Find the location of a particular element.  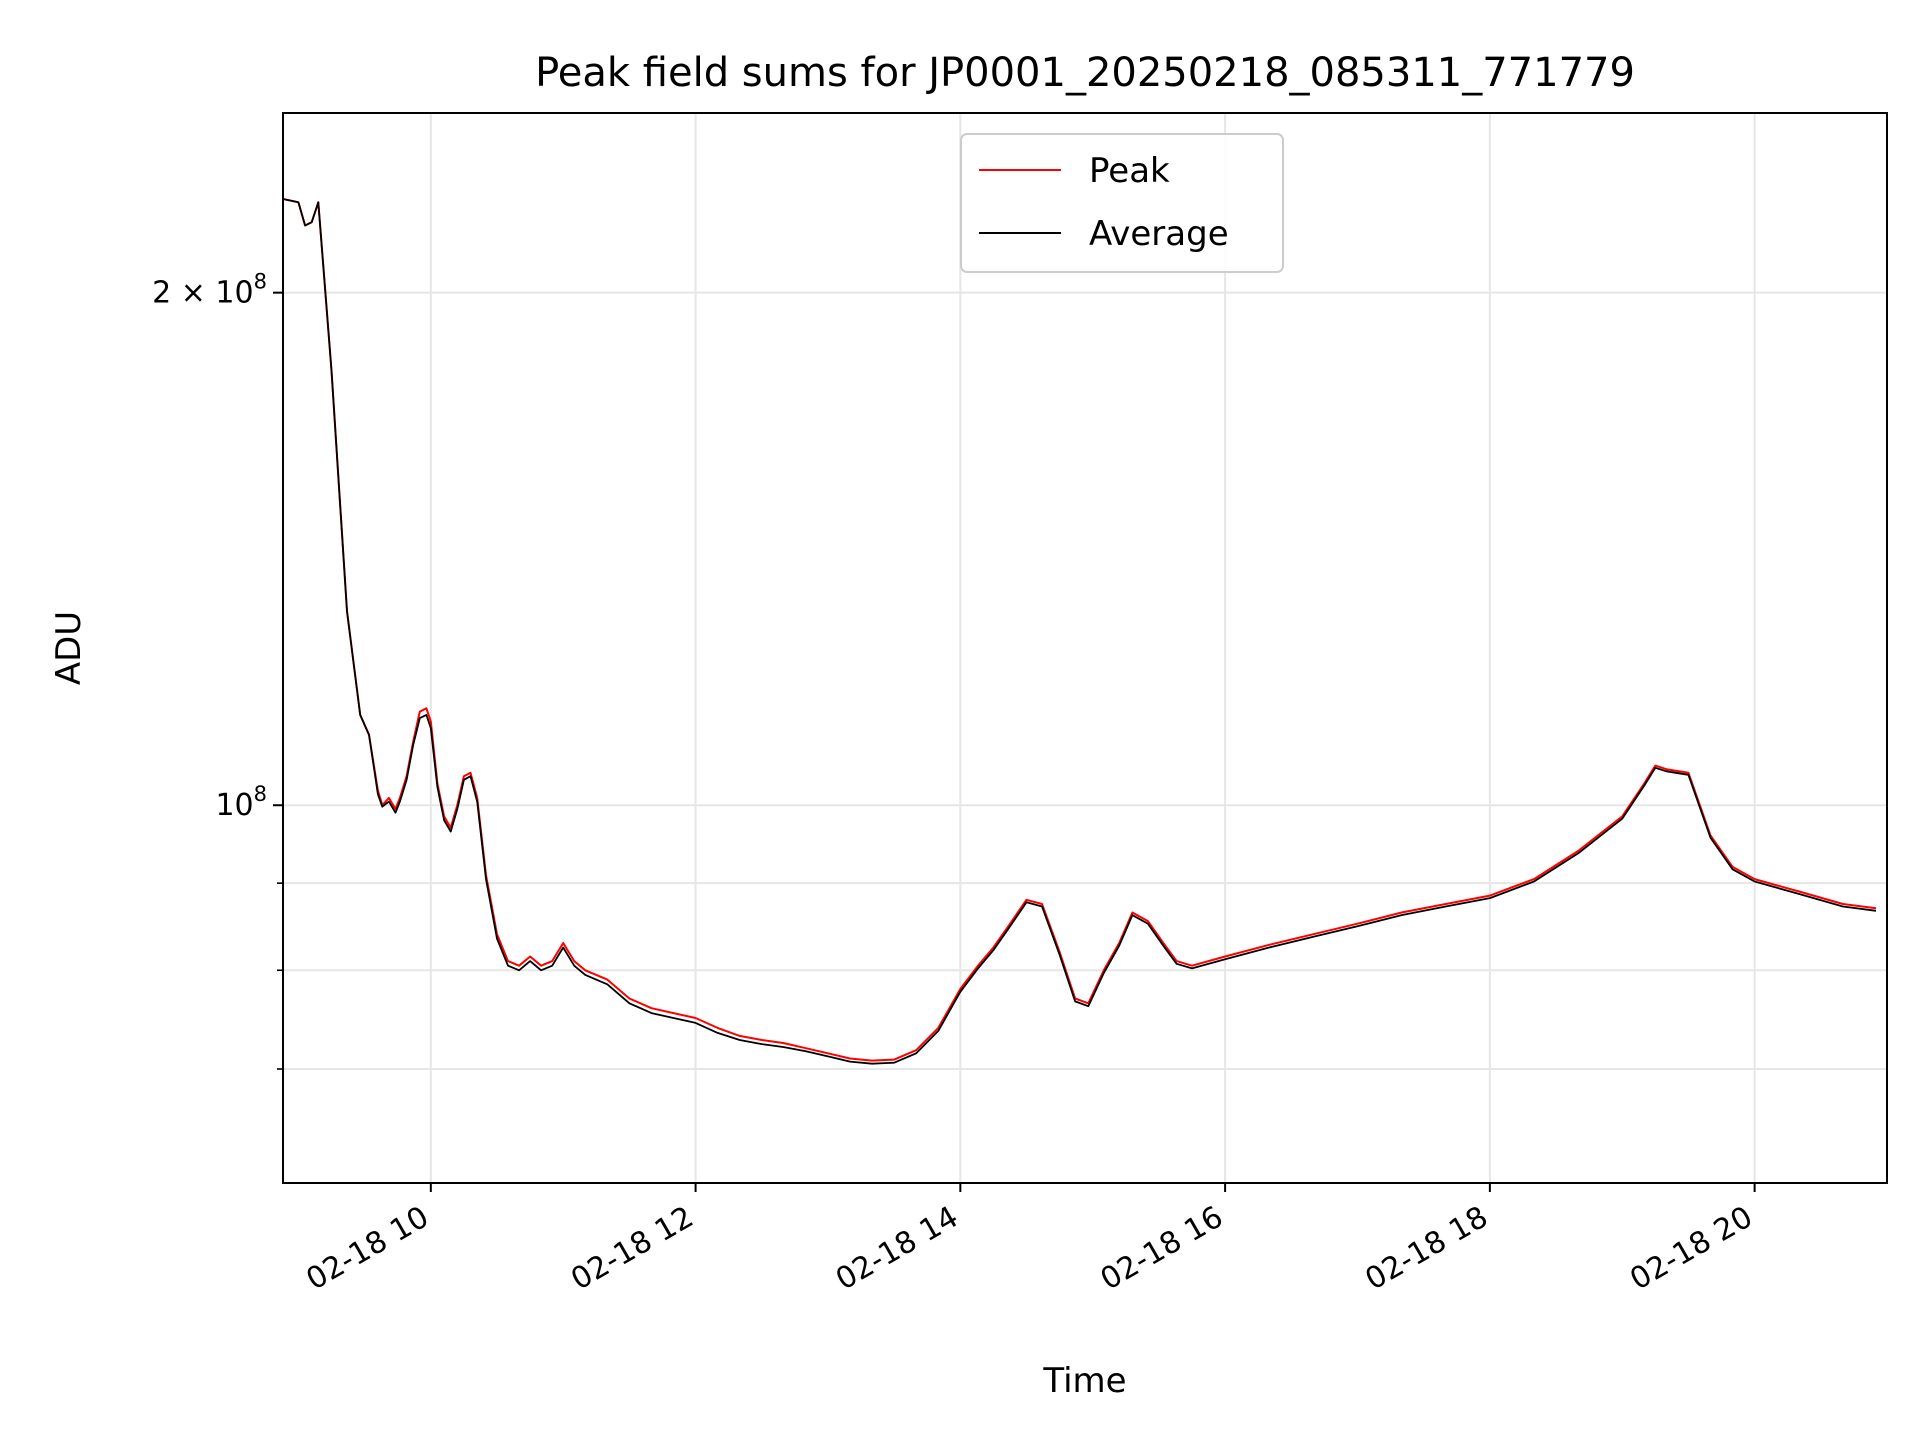

y-tick-label: 108 is located at coordinates (241, 802).